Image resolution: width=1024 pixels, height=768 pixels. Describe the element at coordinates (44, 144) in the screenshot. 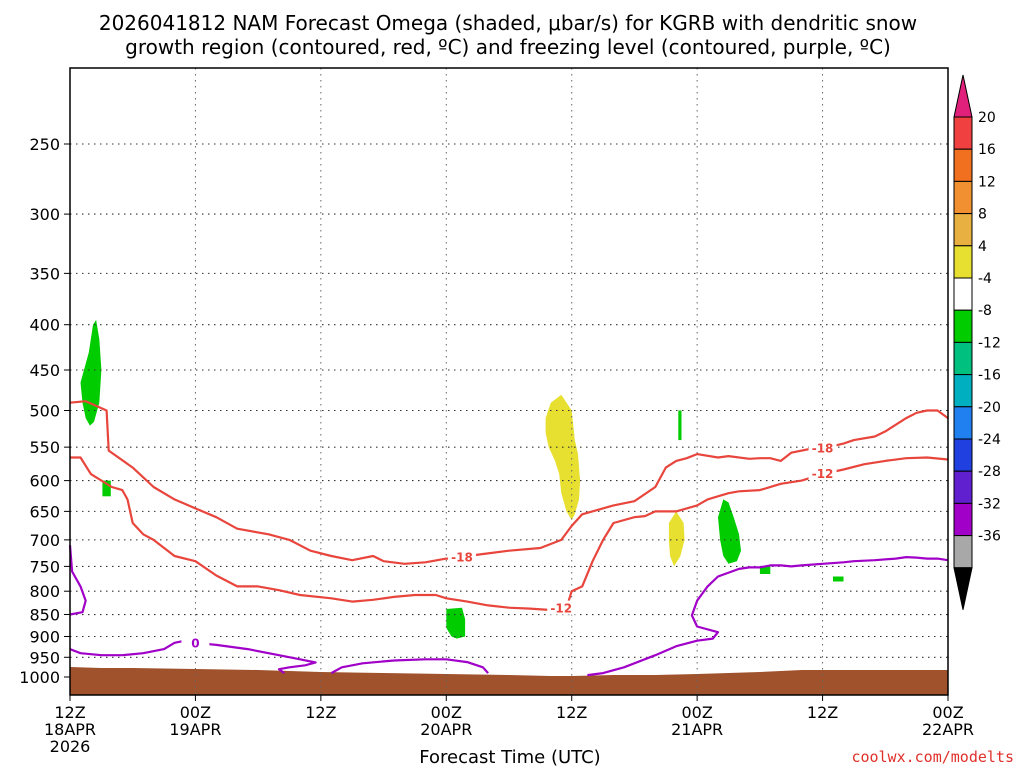

I see `y-tick-label: 250` at that location.